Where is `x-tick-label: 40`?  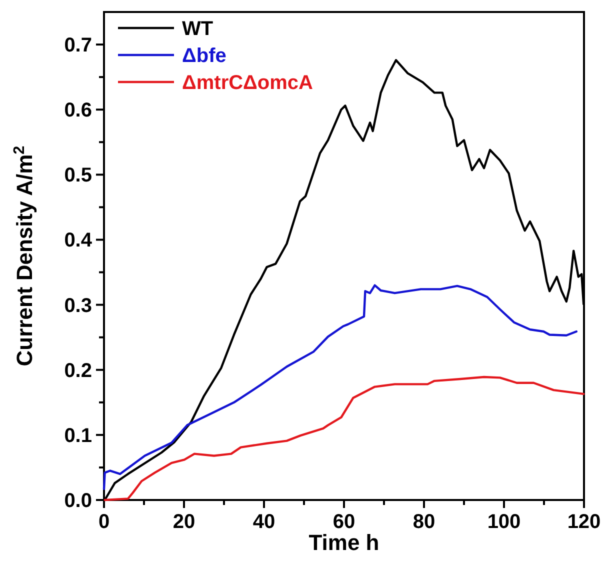
x-tick-label: 40 is located at coordinates (264, 522).